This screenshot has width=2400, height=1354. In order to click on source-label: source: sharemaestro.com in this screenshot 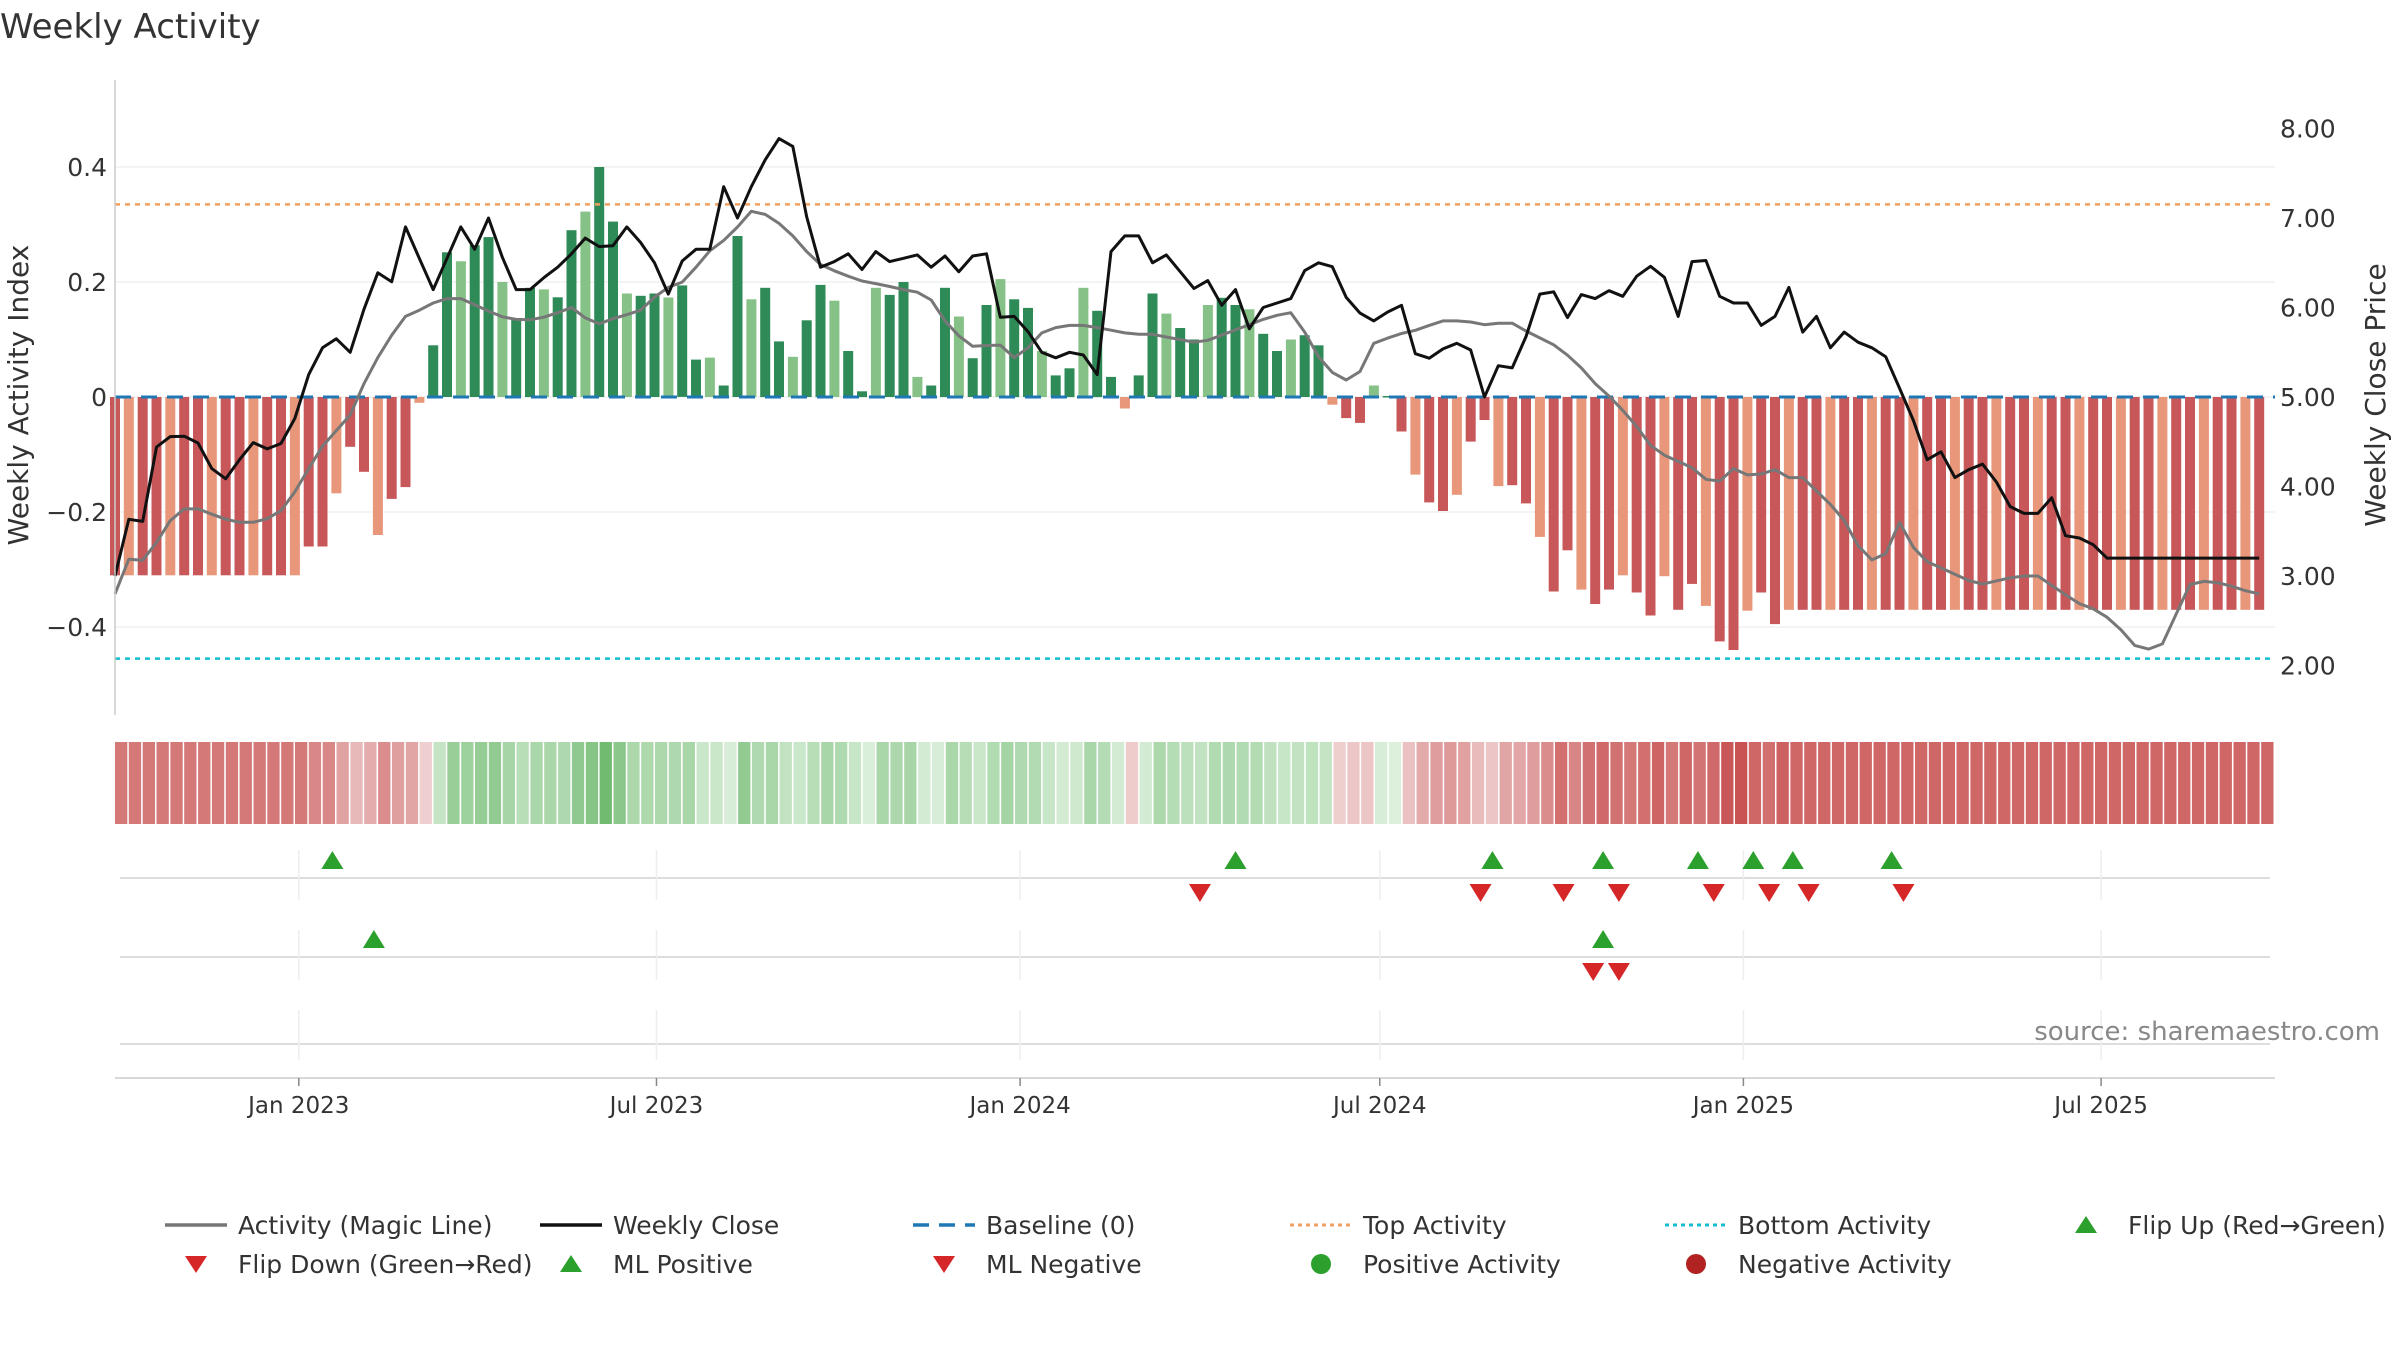, I will do `click(2207, 1032)`.